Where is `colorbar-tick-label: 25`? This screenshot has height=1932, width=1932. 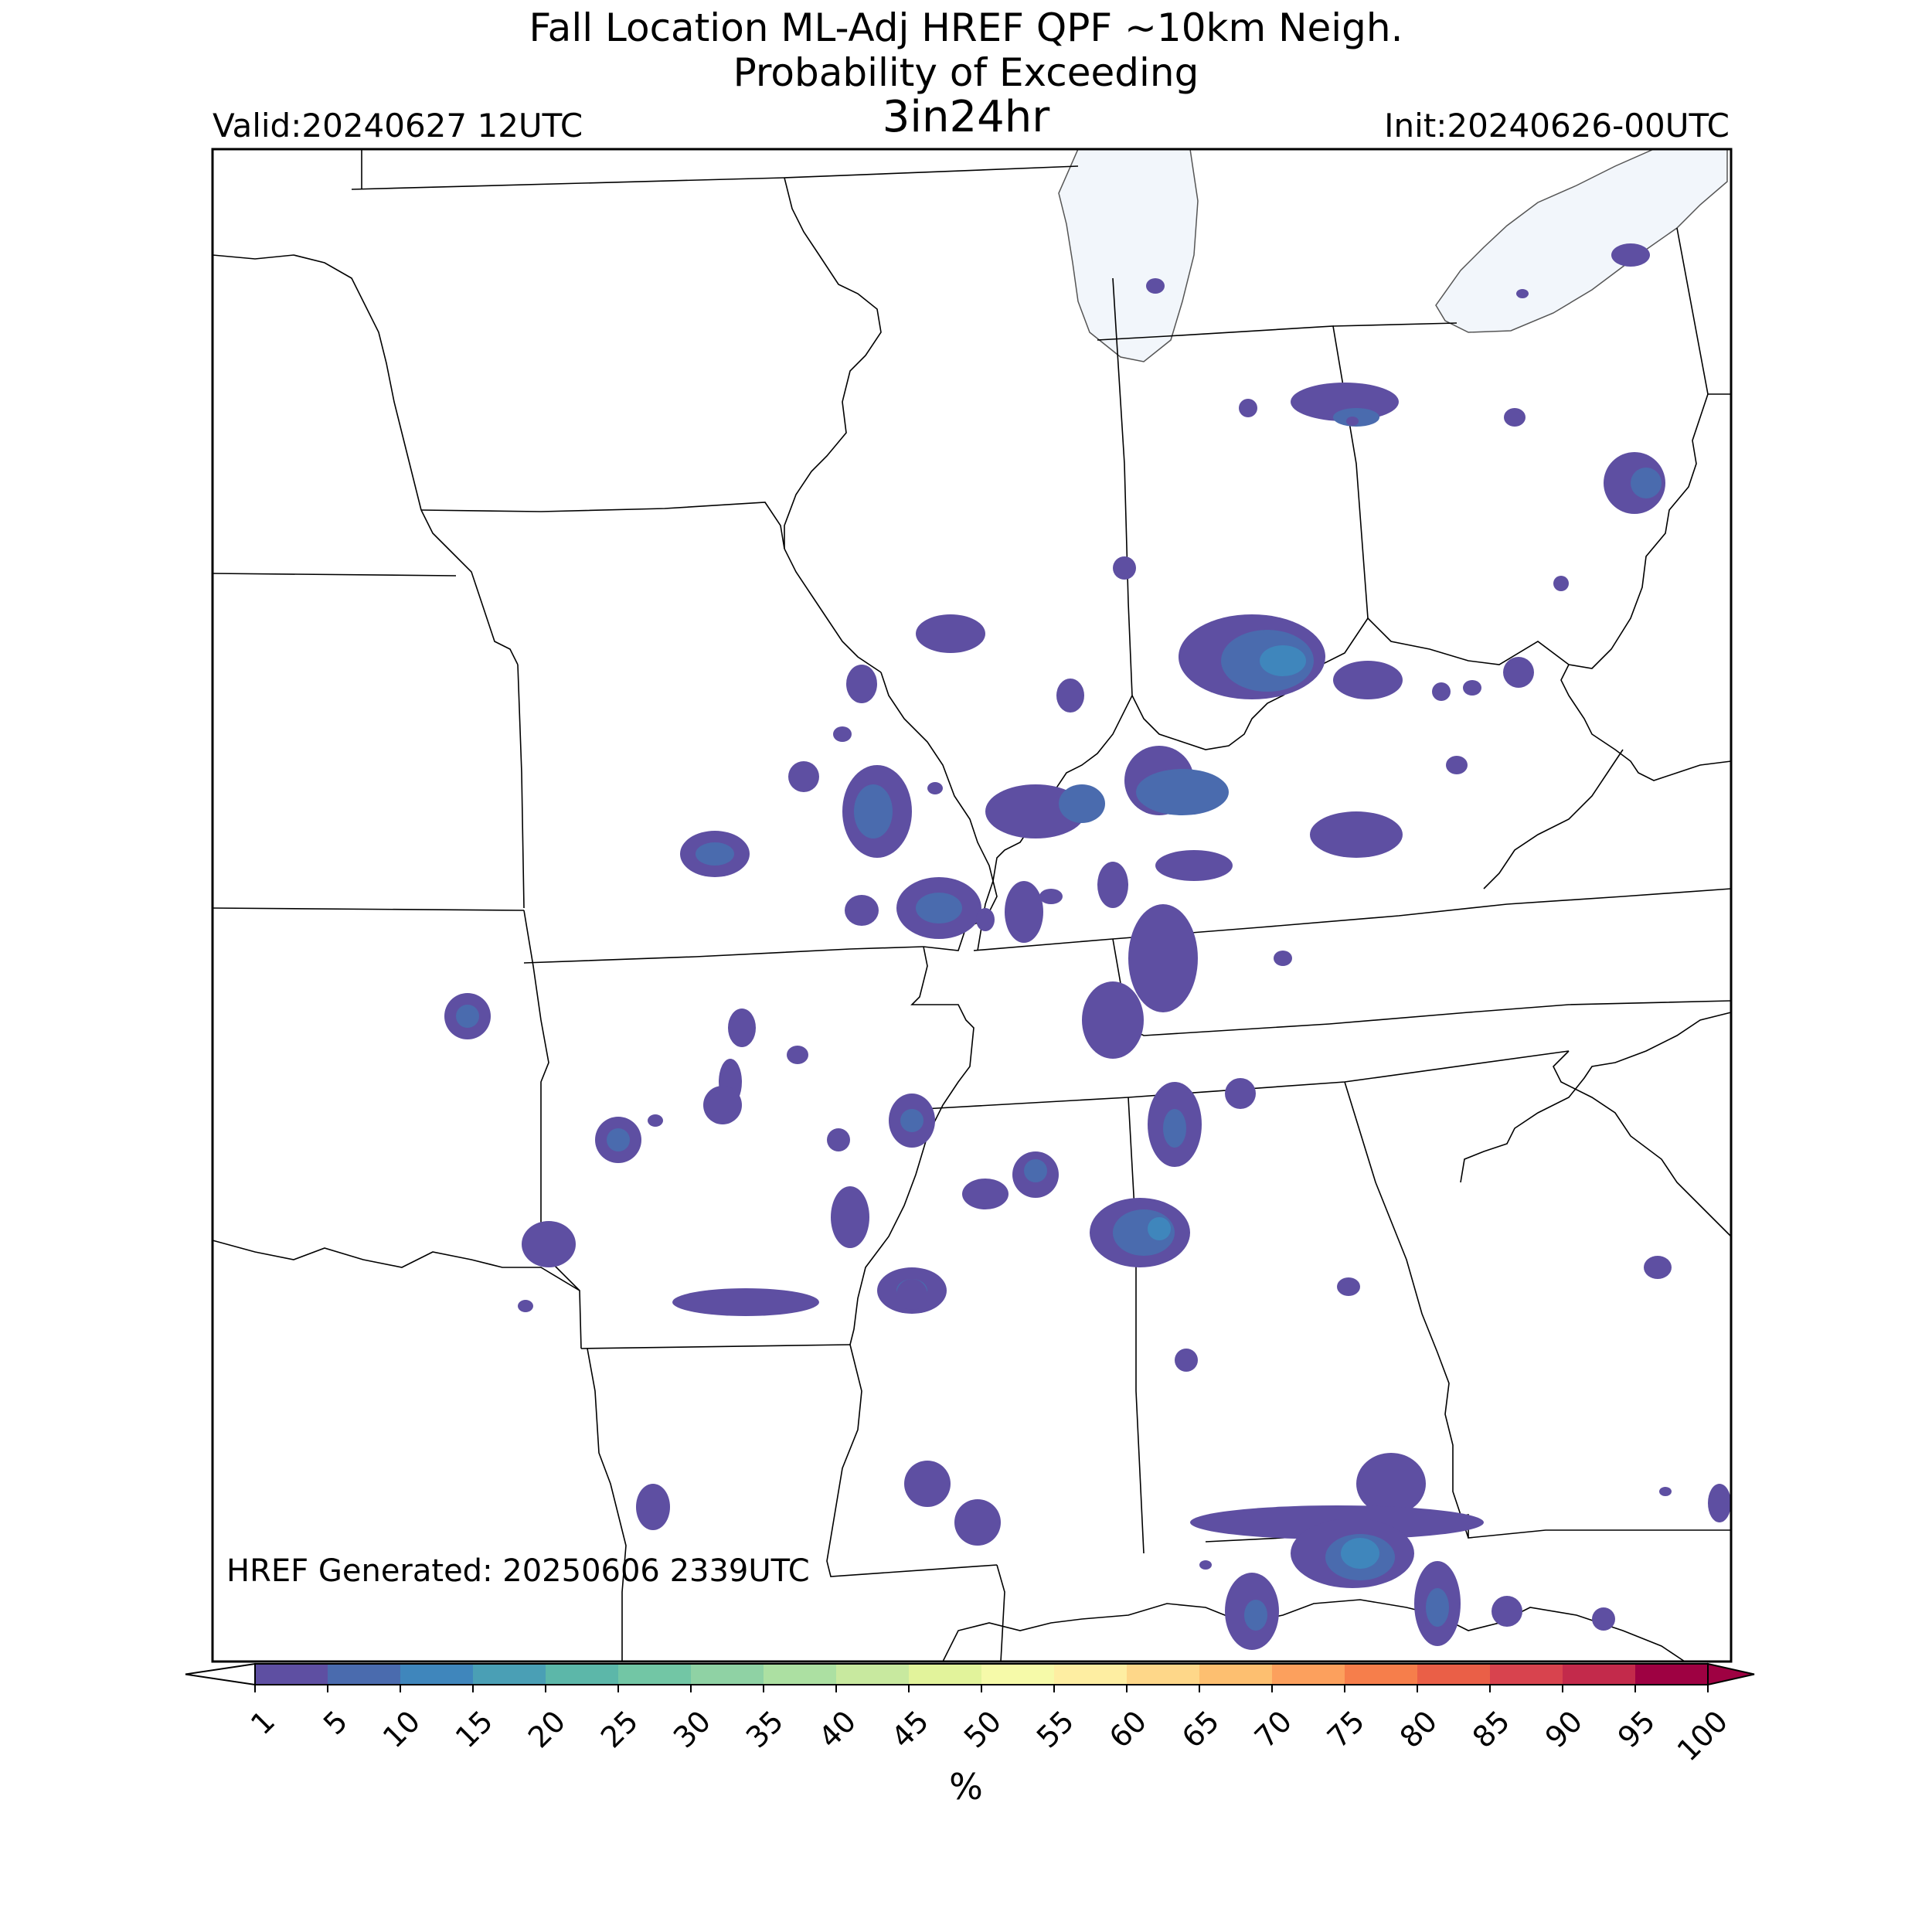 colorbar-tick-label: 25 is located at coordinates (620, 1729).